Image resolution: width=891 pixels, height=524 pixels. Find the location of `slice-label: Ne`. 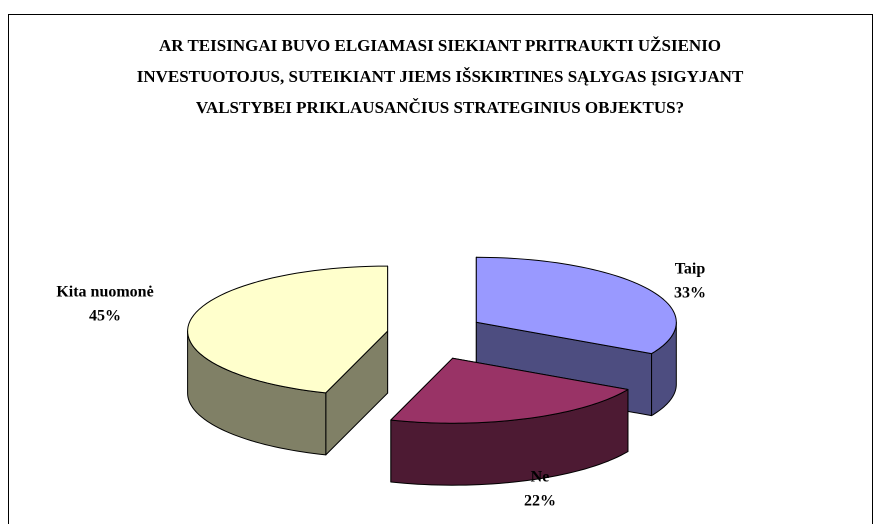

slice-label: Ne is located at coordinates (540, 477).